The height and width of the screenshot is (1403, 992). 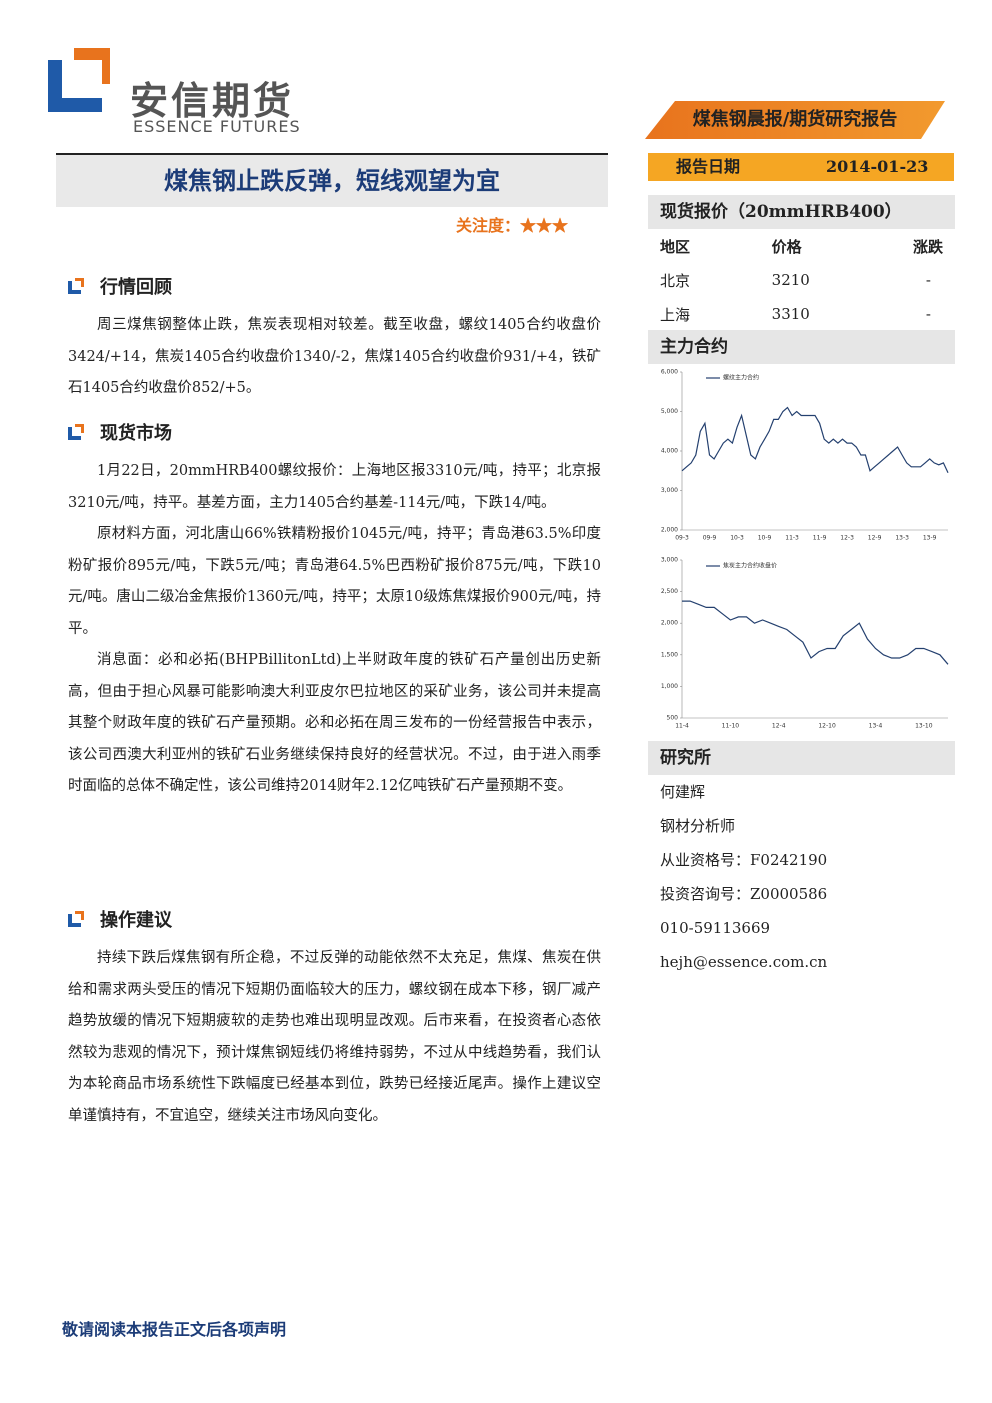 I want to click on x-tick-label: 10-9, so click(x=765, y=538).